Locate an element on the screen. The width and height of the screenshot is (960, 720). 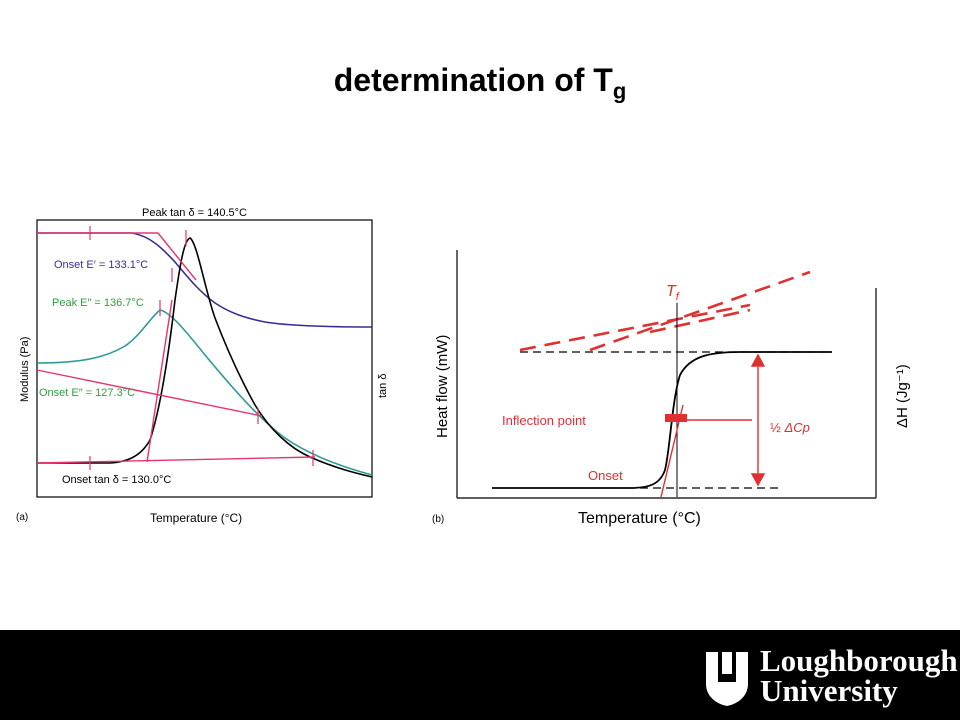
logo-line-2: University is located at coordinates (829, 690).